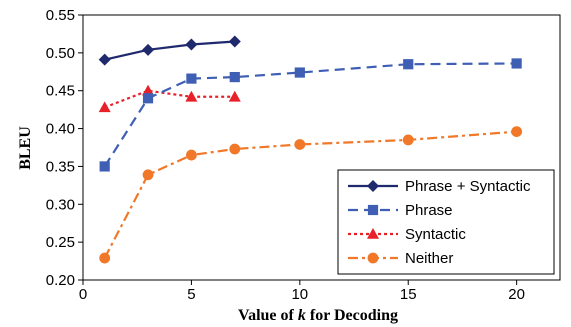  I want to click on x-axis-title: Value of k for Decoding, so click(318, 315).